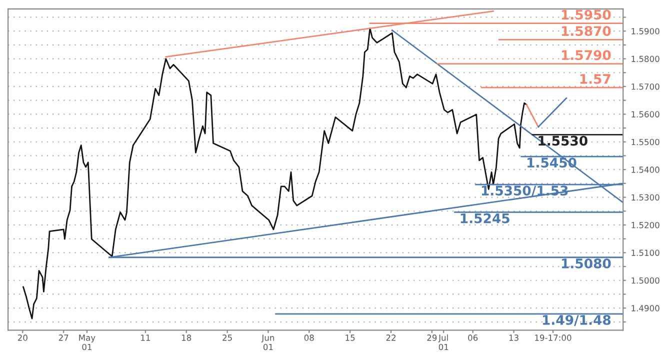 Image resolution: width=670 pixels, height=357 pixels. I want to click on x-tick-label: 15, so click(350, 337).